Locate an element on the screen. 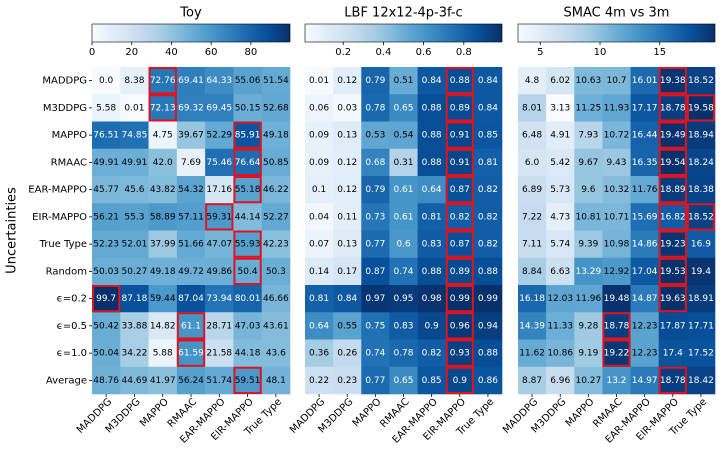 The height and width of the screenshot is (459, 723). cell-label: 76.64 is located at coordinates (248, 163).